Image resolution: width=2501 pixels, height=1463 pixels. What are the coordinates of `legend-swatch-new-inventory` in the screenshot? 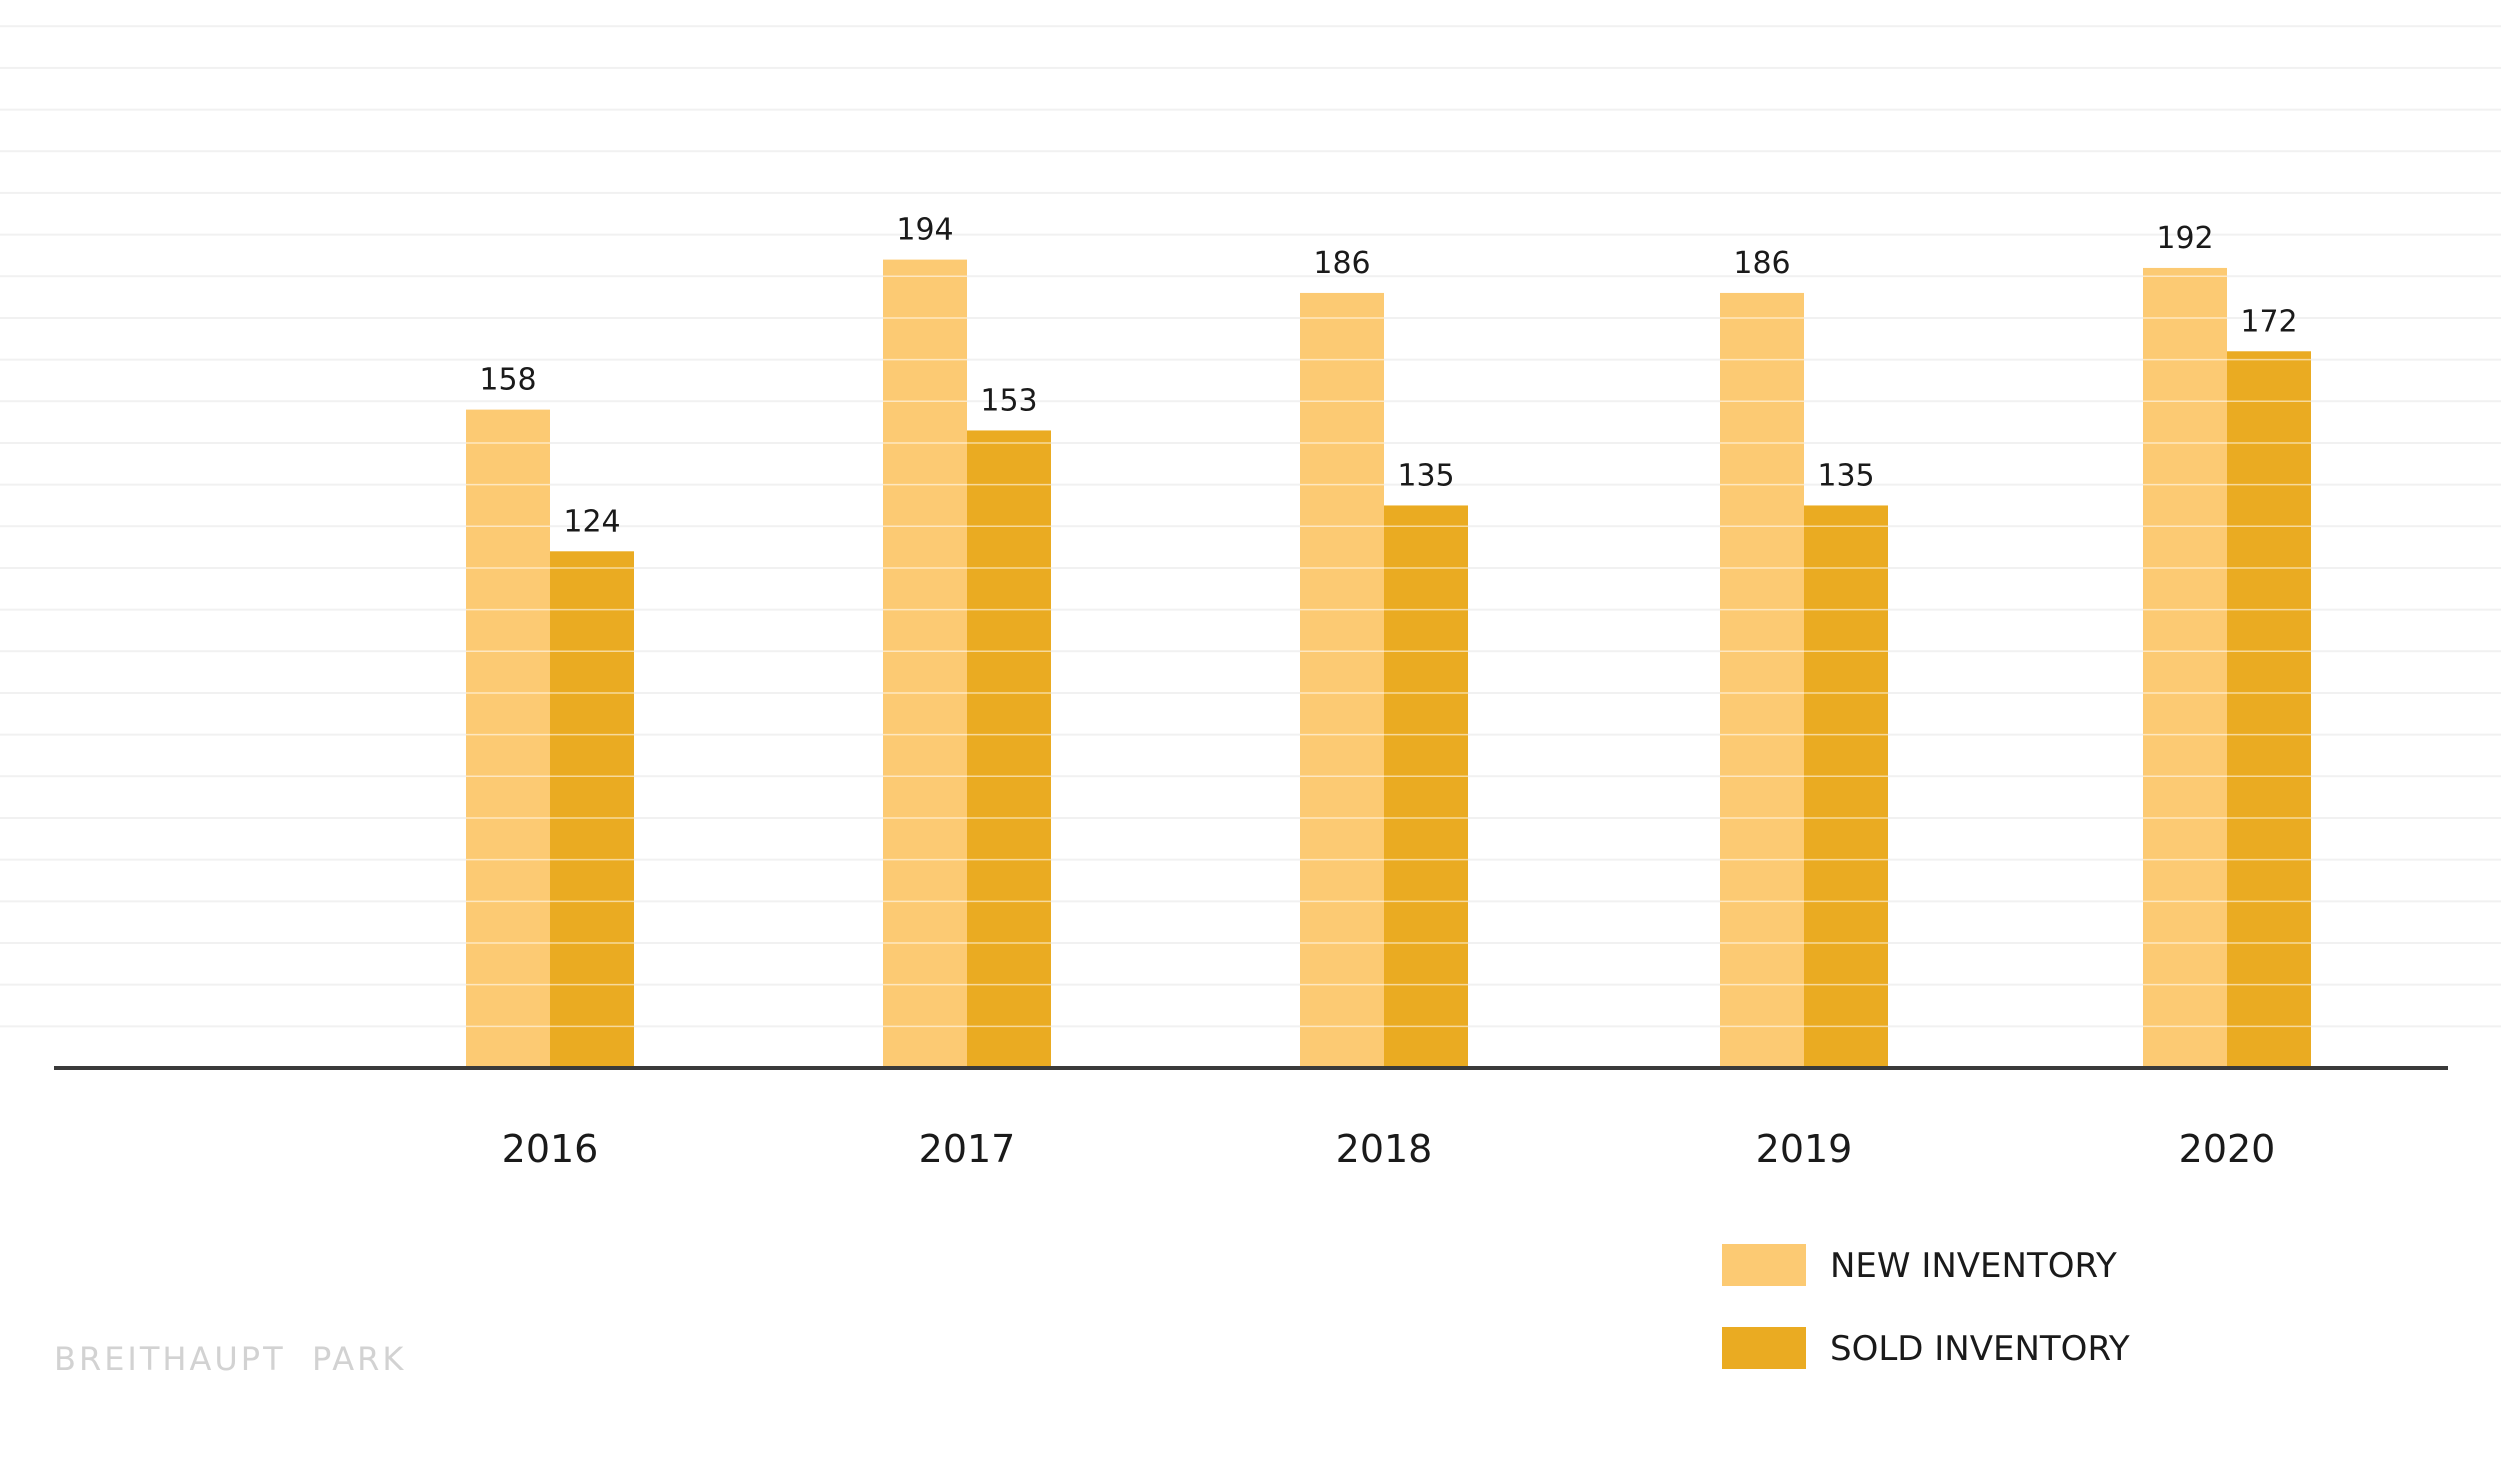 It's located at (1764, 1265).